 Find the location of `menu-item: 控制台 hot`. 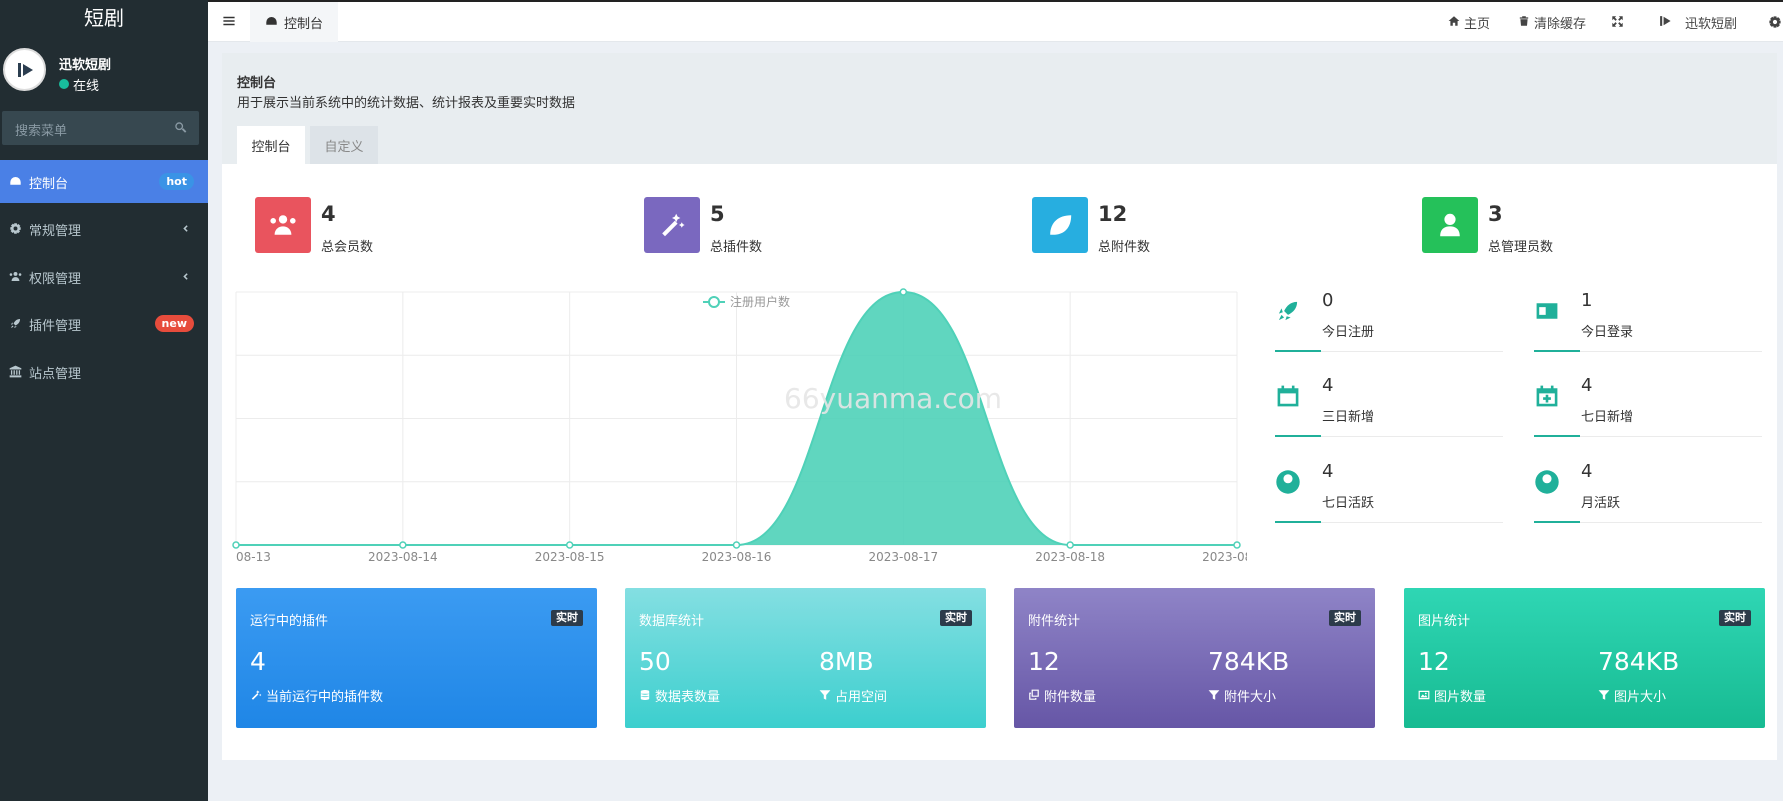

menu-item: 控制台 hot is located at coordinates (104, 181).